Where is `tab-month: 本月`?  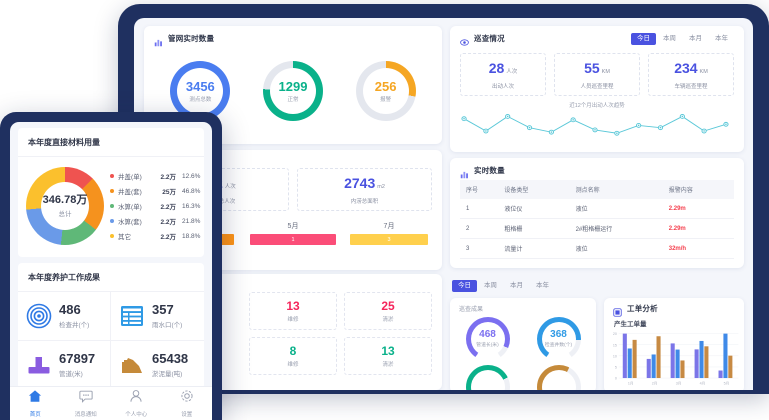 tab-month: 本月 is located at coordinates (695, 38).